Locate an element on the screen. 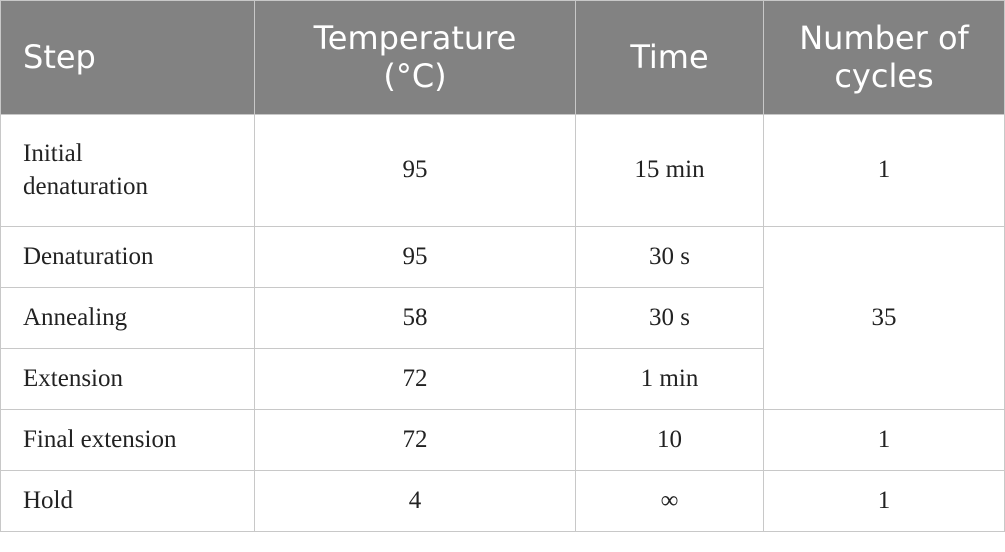 The height and width of the screenshot is (552, 1005). table-cell-text: Hold is located at coordinates (48, 500).